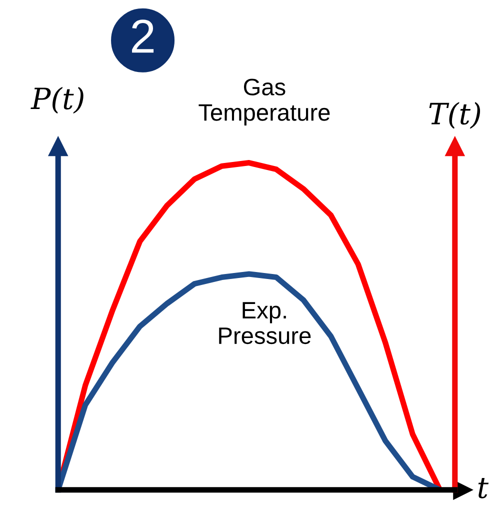 The height and width of the screenshot is (505, 501). What do you see at coordinates (265, 323) in the screenshot?
I see `series-label: Exp. Pressure` at bounding box center [265, 323].